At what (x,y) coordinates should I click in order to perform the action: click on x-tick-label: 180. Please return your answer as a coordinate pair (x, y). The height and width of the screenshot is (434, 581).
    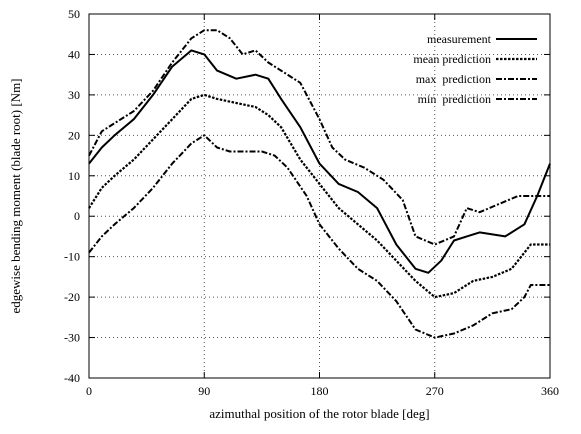
    Looking at the image, I should click on (320, 391).